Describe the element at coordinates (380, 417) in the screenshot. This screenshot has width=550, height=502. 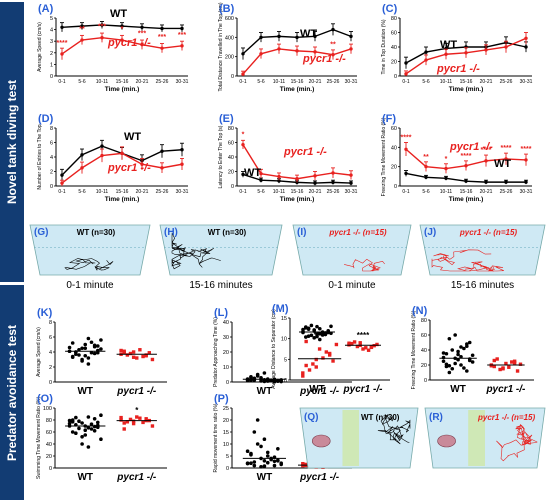
I see `predator-title-Q: WT (n=30)` at that location.